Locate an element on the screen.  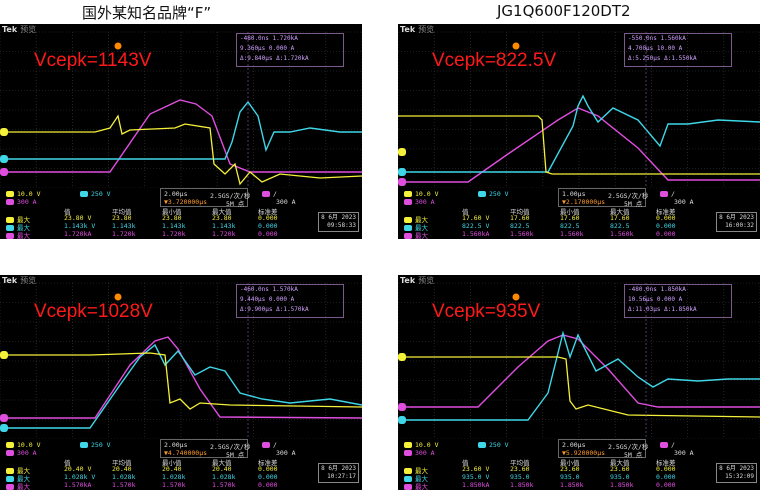
vcepk-label: Vcepk=1028V is located at coordinates (93, 311).